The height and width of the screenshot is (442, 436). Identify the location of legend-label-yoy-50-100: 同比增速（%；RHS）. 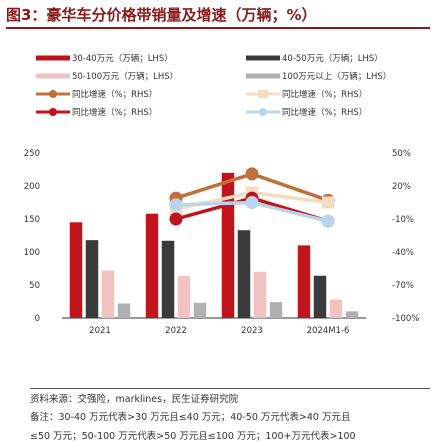
(115, 113).